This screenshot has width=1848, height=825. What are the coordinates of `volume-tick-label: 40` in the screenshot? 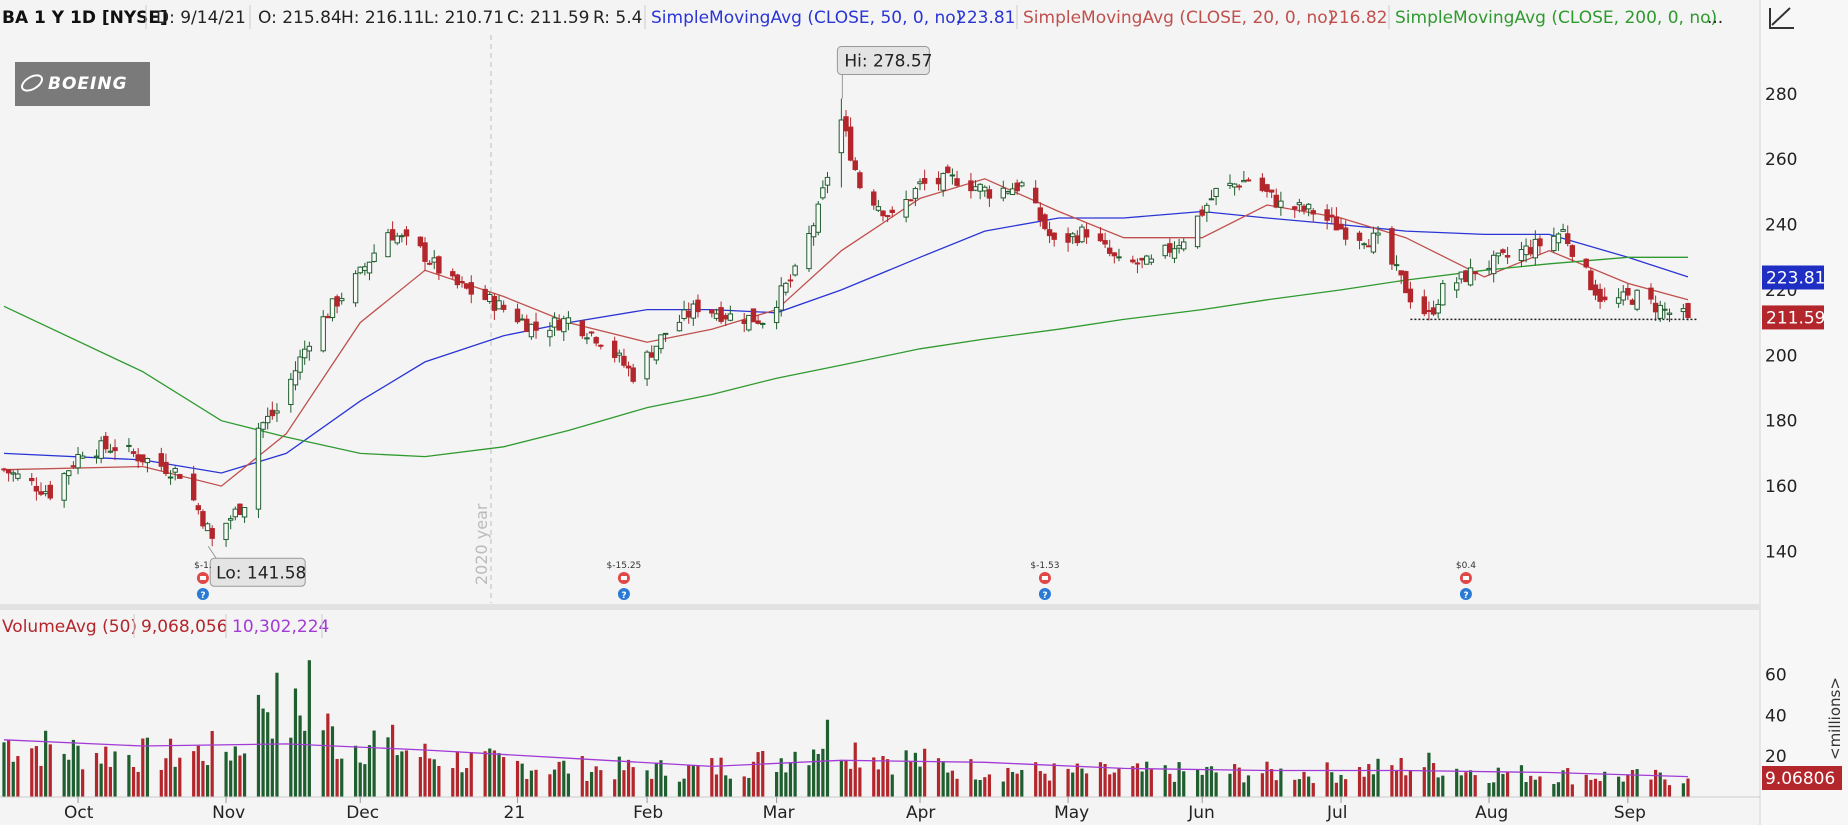 It's located at (1776, 716).